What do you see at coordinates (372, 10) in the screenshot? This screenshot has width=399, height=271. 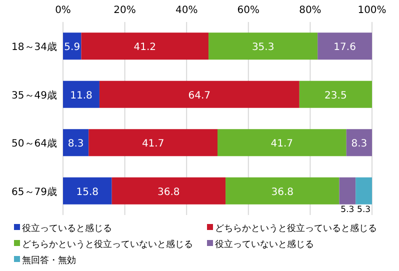 I see `x-tick-label: 100%` at bounding box center [372, 10].